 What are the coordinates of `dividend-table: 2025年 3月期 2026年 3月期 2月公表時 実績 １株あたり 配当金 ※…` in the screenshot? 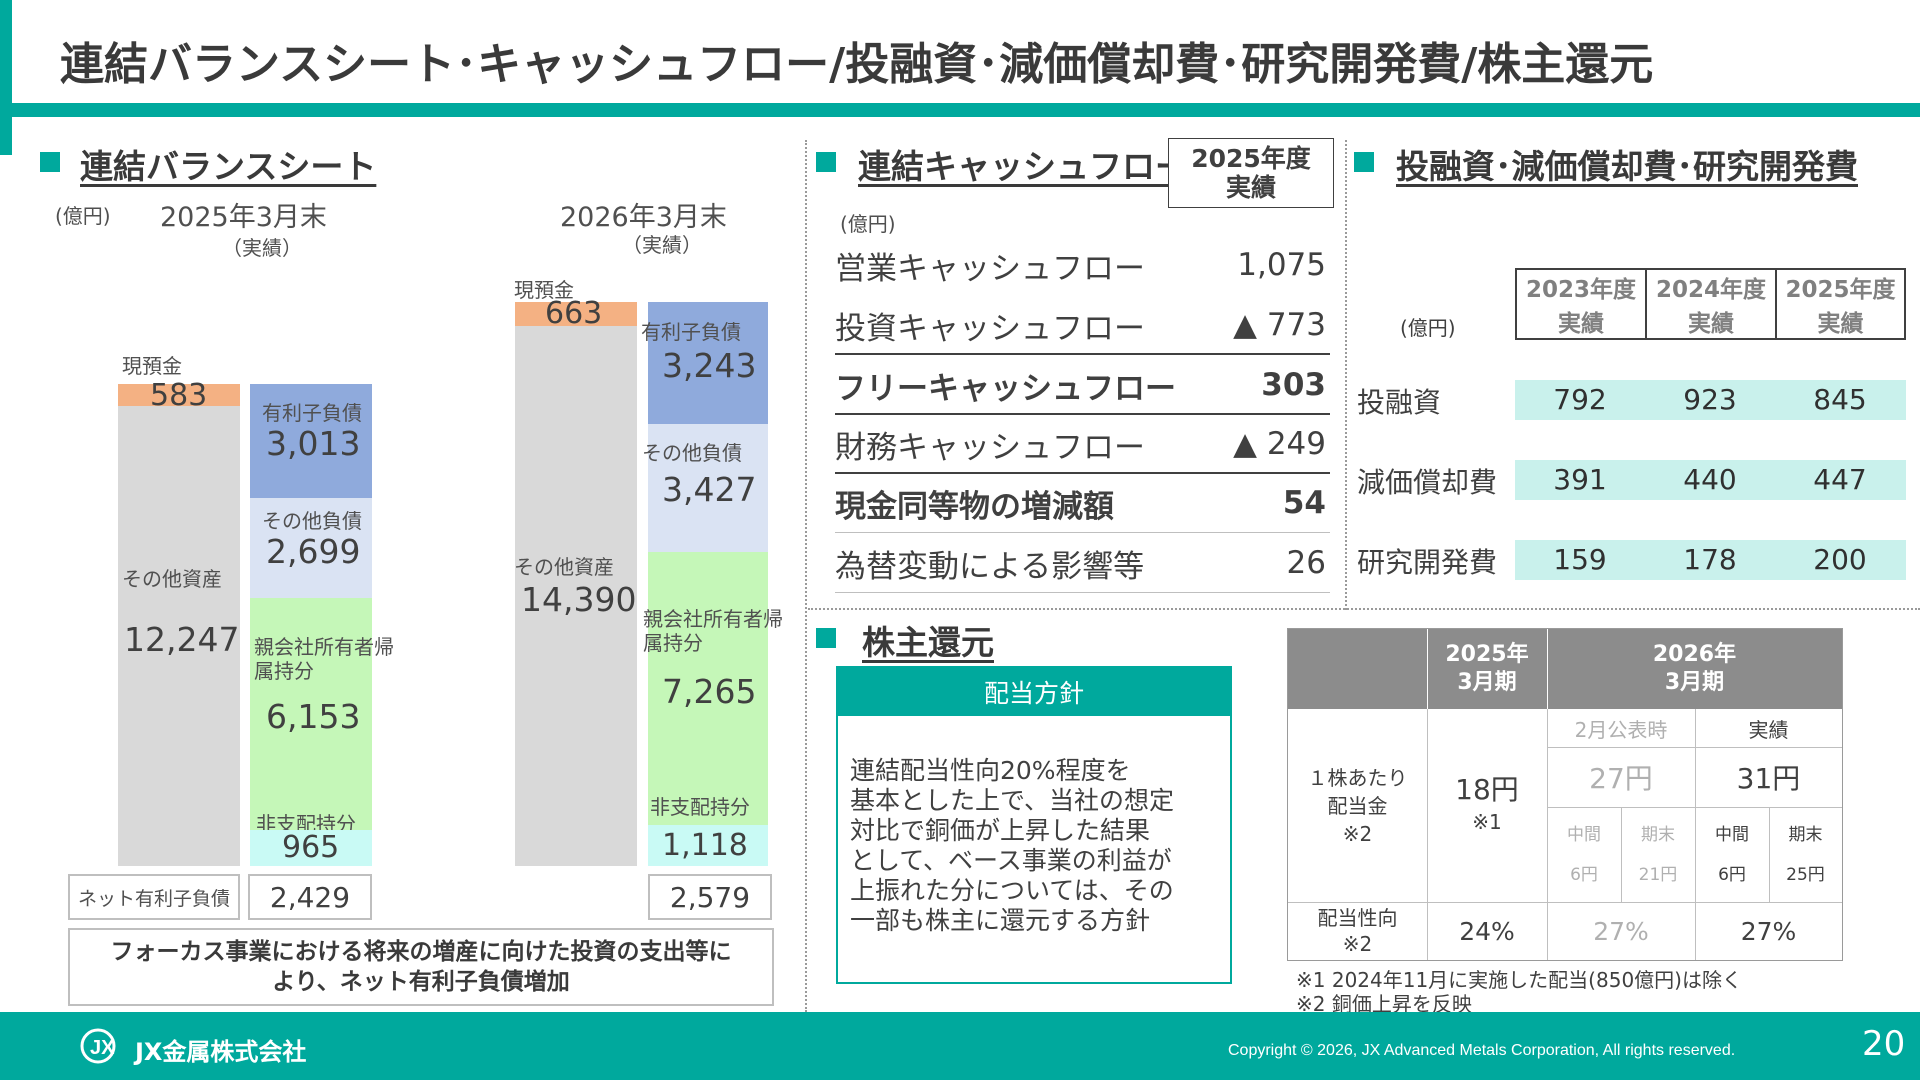 It's located at (1565, 794).